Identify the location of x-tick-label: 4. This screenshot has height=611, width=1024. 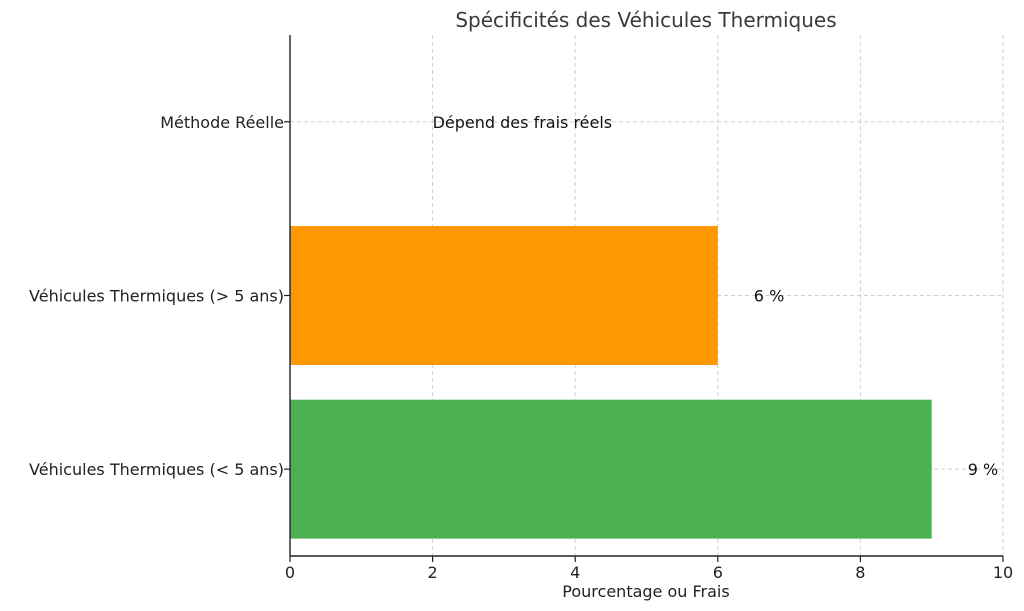
(575, 572).